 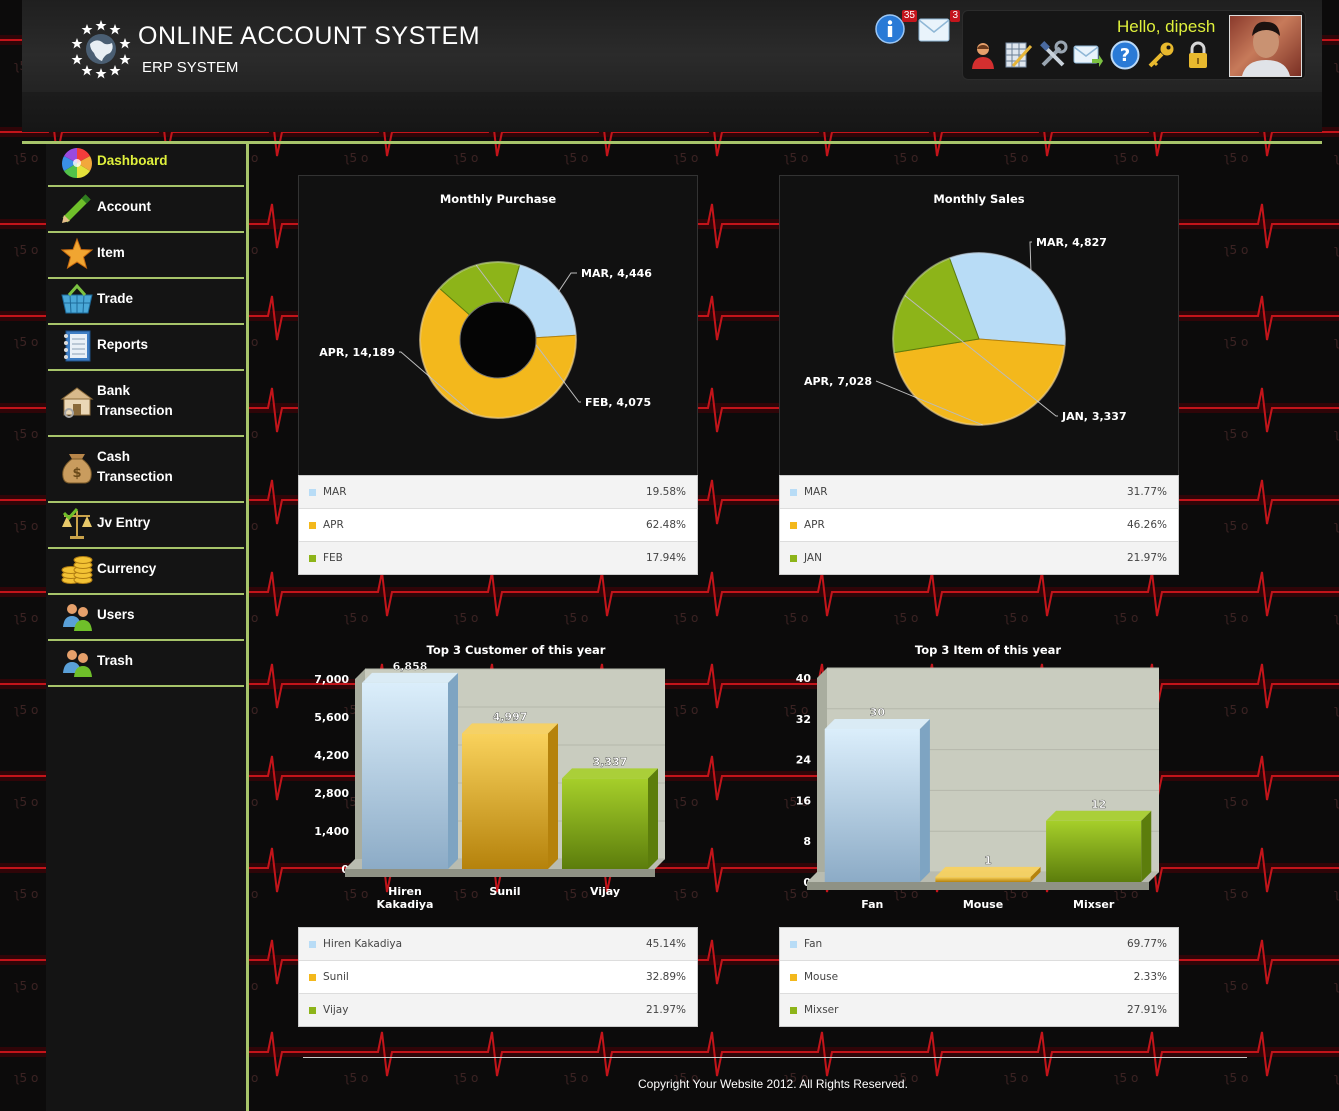 I want to click on sidebar-item-label: Reports, so click(x=122, y=345).